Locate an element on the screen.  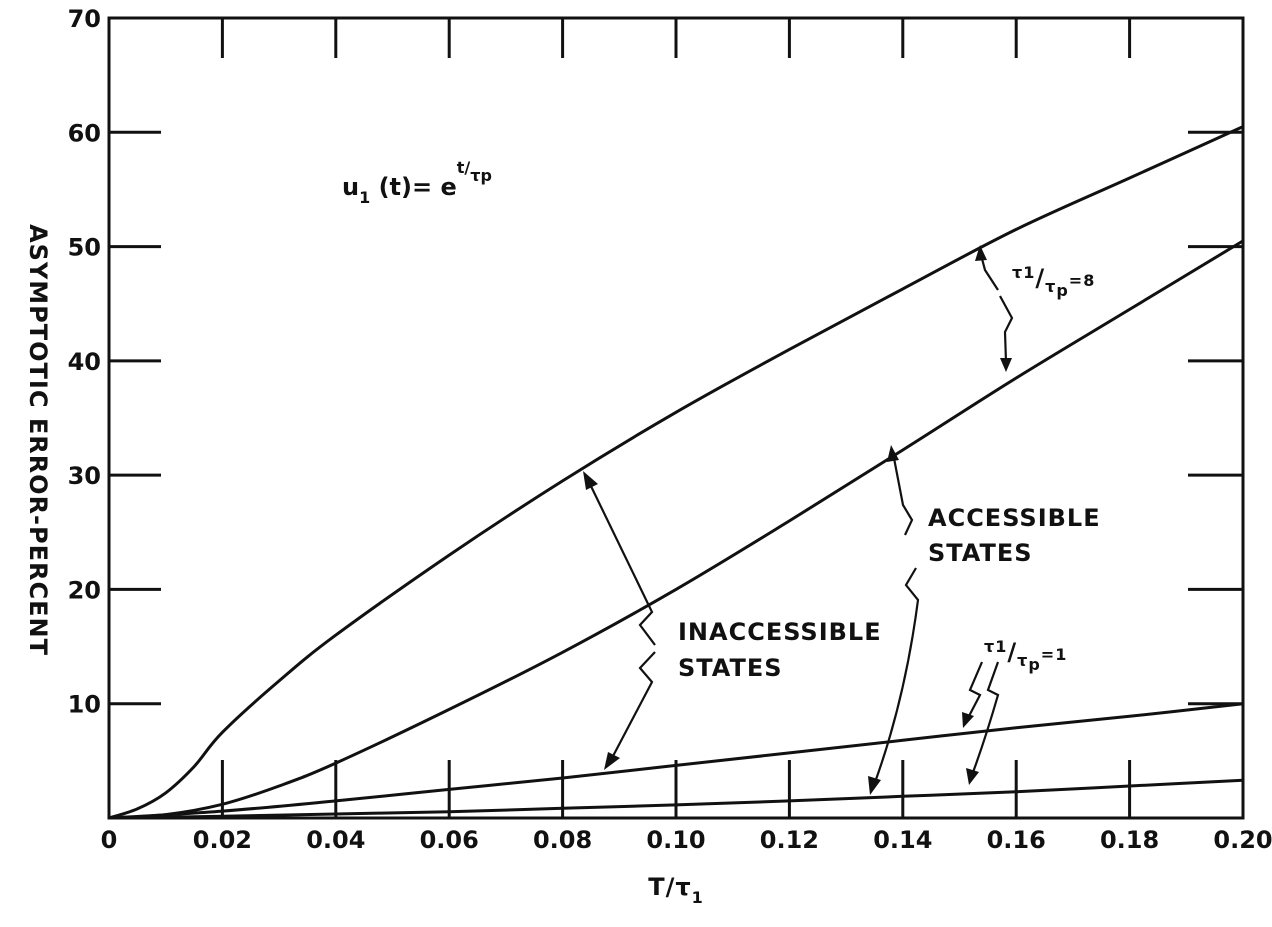
ratio-low-tau: τ is located at coordinates (989, 646).